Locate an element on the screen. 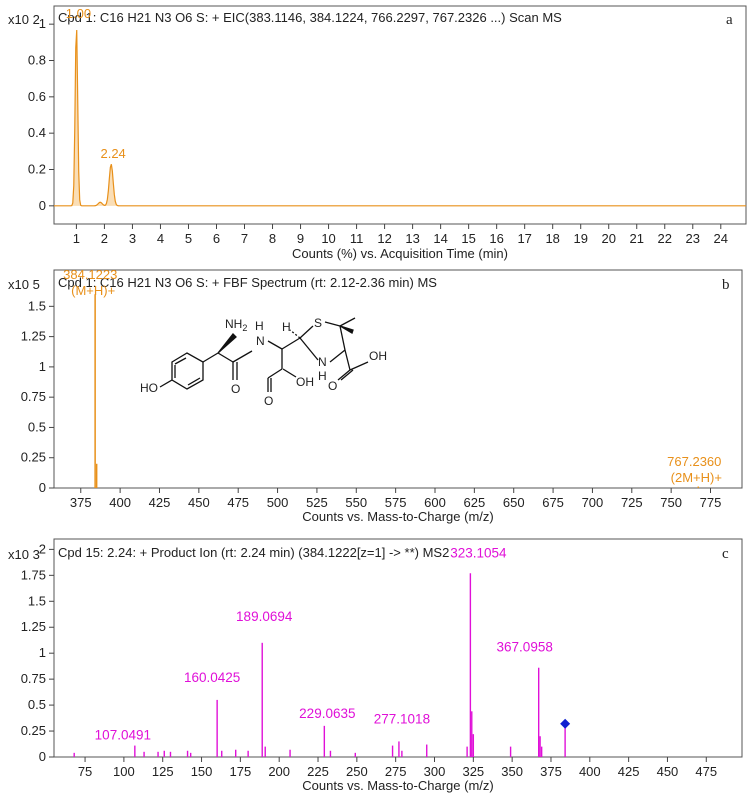 The image size is (748, 796). panel-b-x-tick-label: 625 is located at coordinates (475, 502).